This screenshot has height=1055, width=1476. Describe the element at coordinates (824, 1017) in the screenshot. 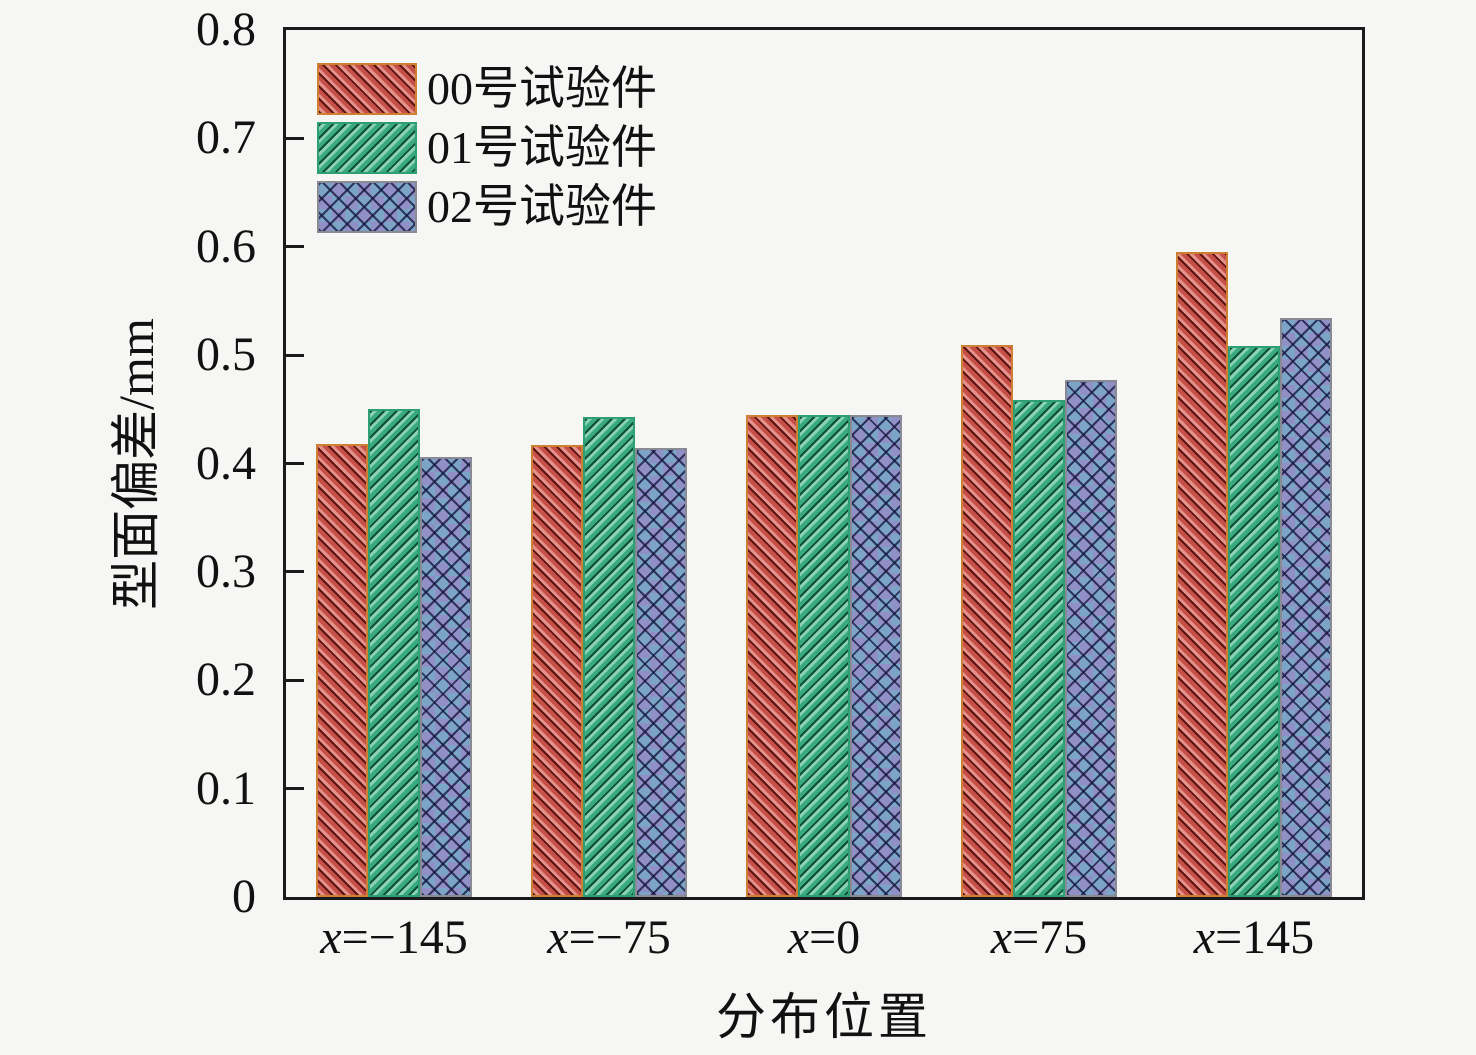

I see `x-axis-title: 分布位置` at that location.